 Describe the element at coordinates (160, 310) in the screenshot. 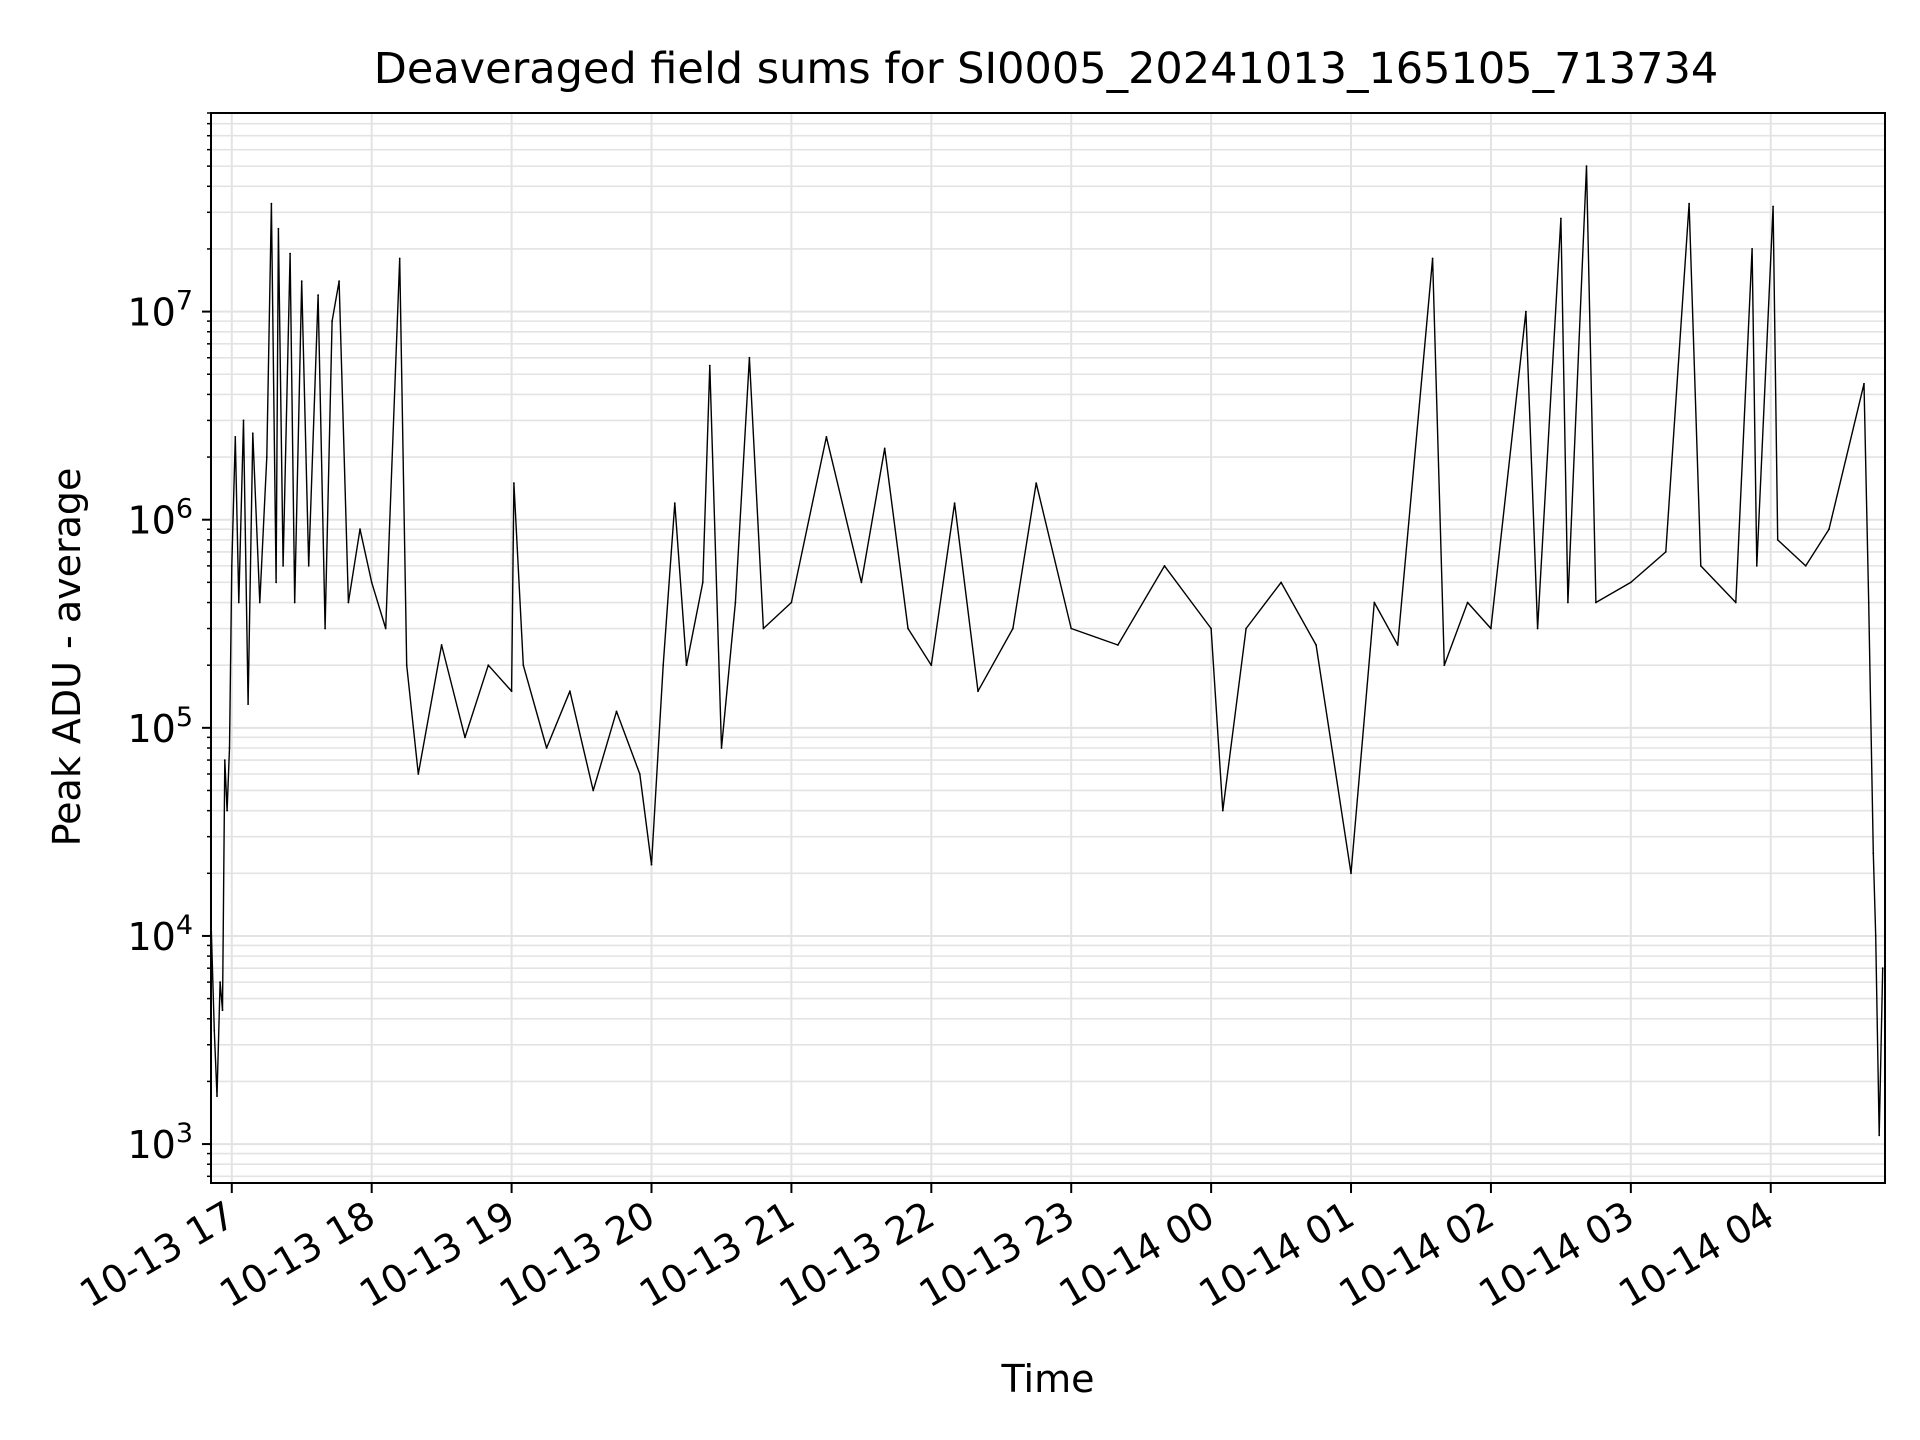

I see `y-tick-label: 107` at that location.